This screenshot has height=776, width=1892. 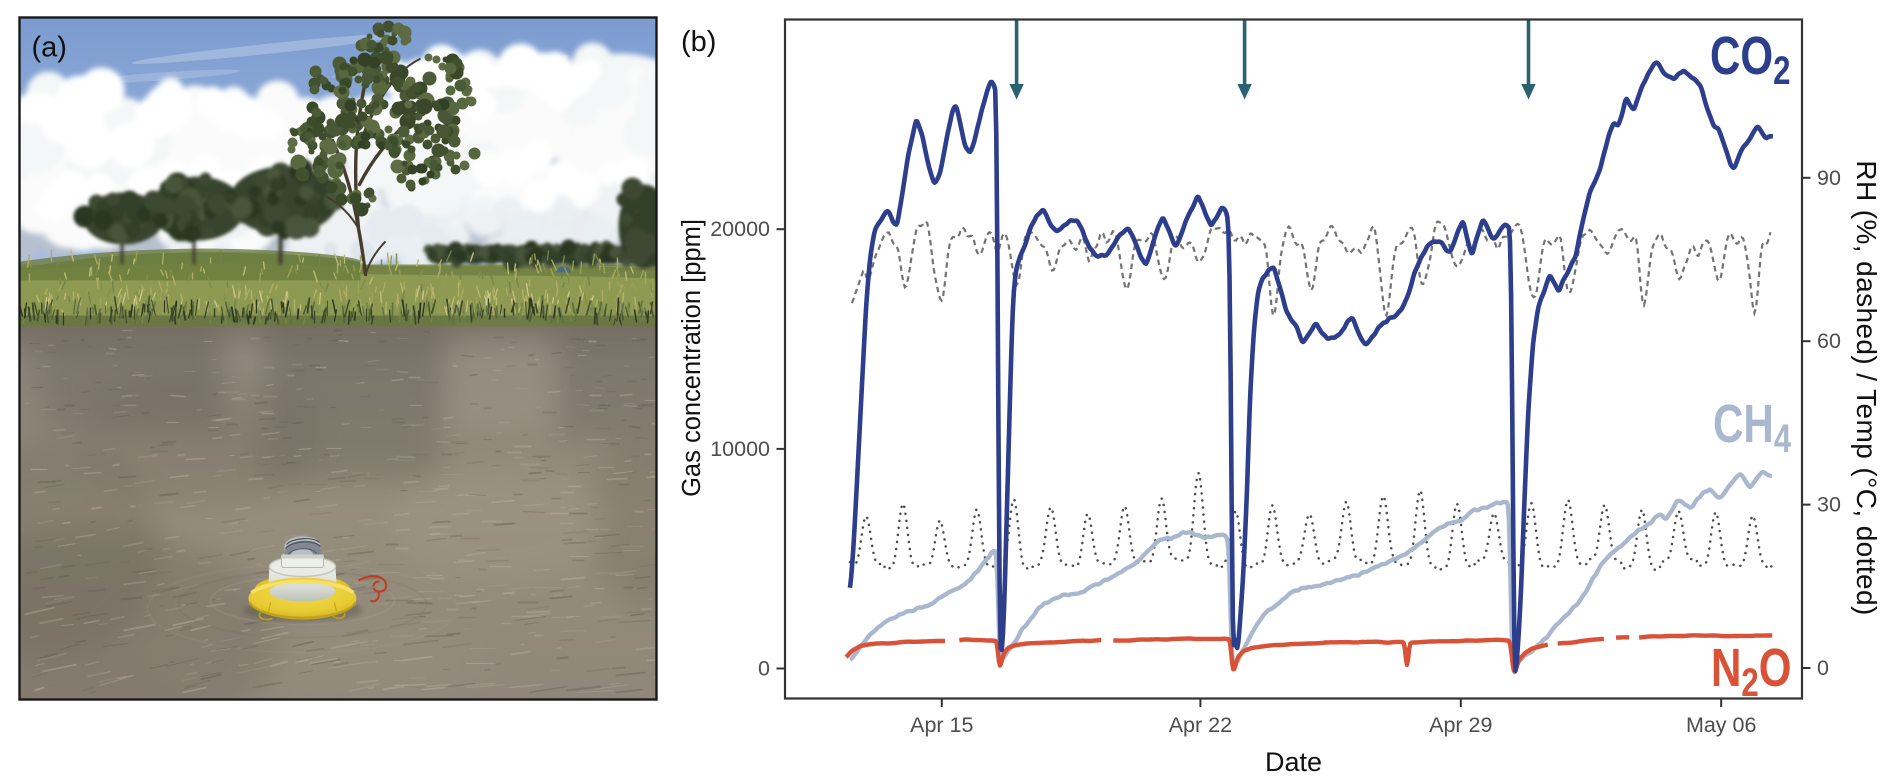 I want to click on svg-text:RH (%, dashed) / Temp (°C, dot: RH (%, dashed) / Temp (°C, dotted), so click(x=1866, y=387).